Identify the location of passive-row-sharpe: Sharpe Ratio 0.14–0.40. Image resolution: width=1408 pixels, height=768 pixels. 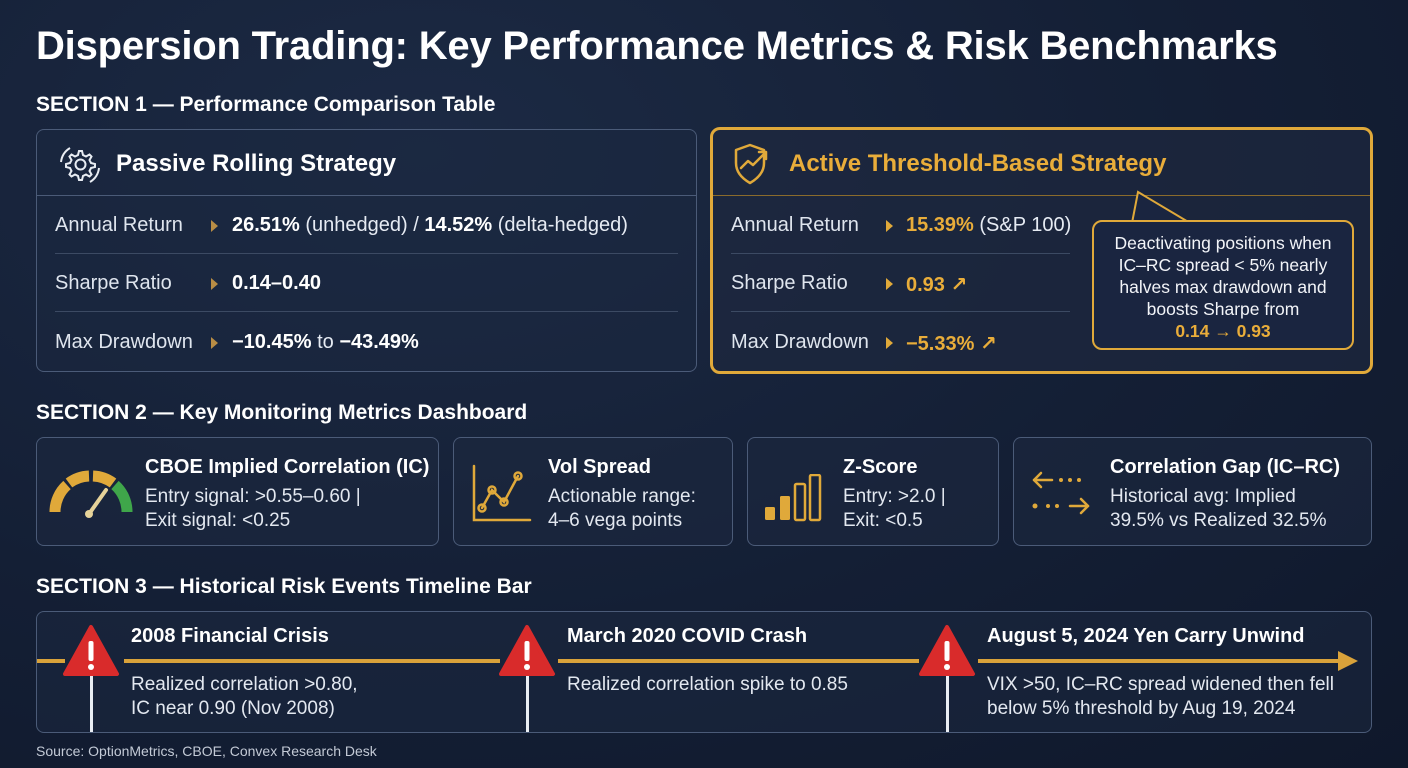
(366, 283).